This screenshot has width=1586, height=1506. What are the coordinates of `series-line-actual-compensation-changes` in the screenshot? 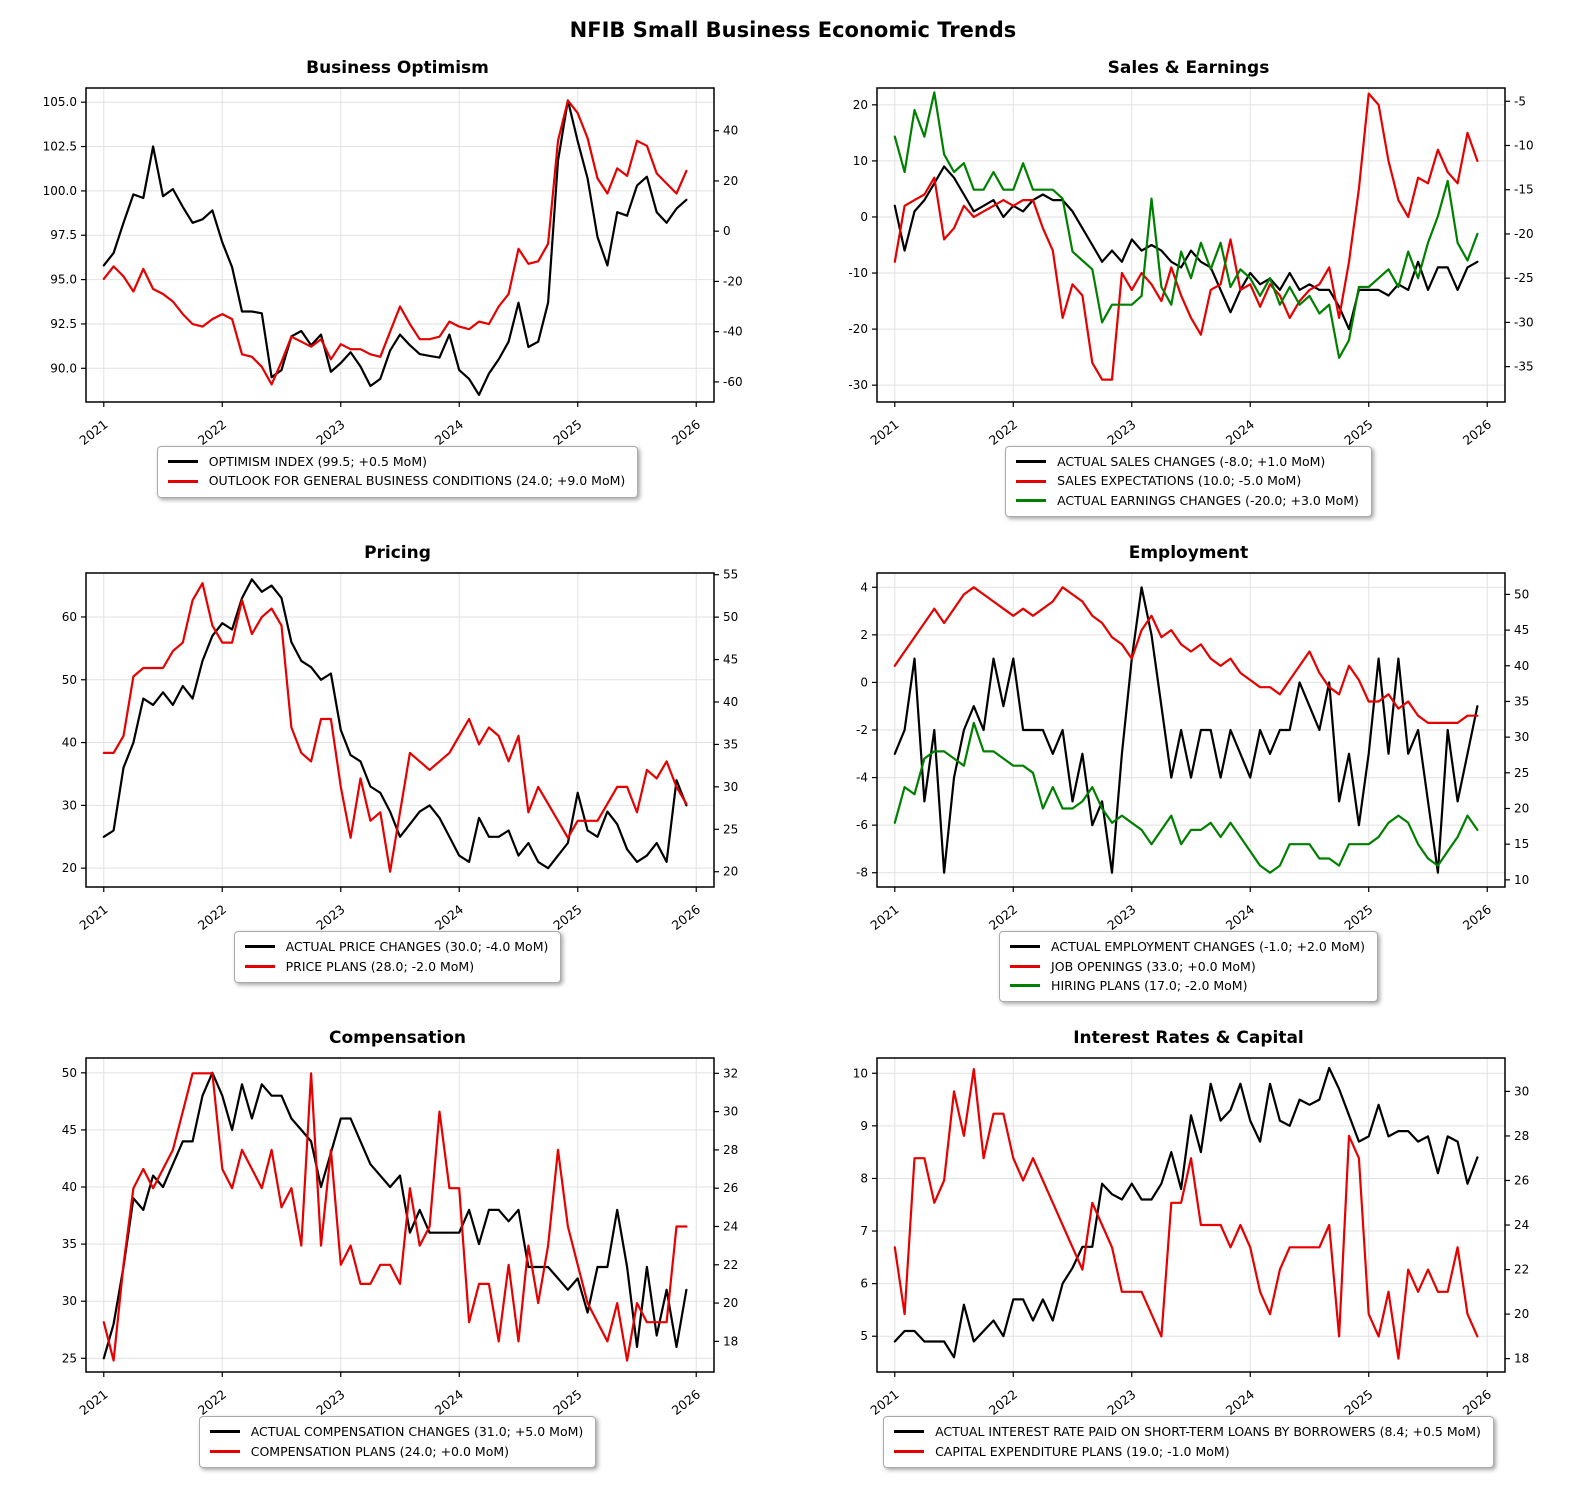 It's located at (395, 1215).